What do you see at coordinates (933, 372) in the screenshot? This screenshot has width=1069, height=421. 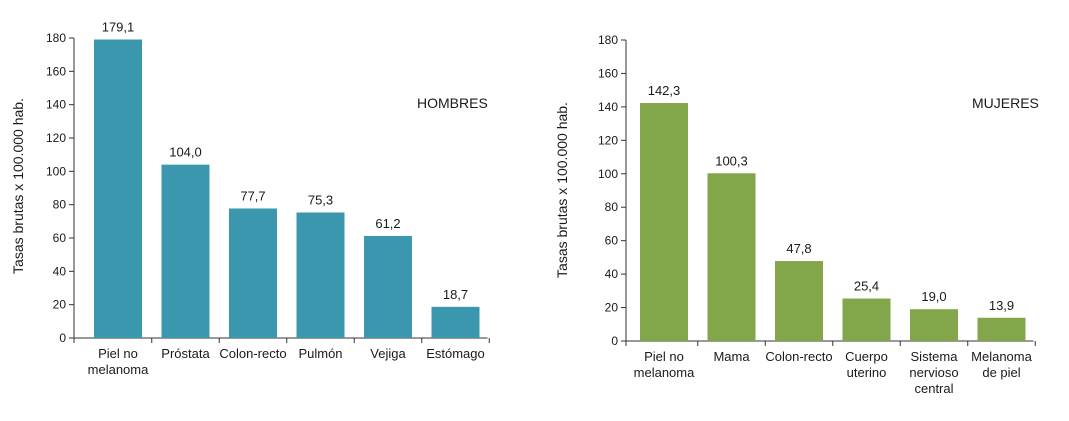 I see `x-tick-label: nervioso` at bounding box center [933, 372].